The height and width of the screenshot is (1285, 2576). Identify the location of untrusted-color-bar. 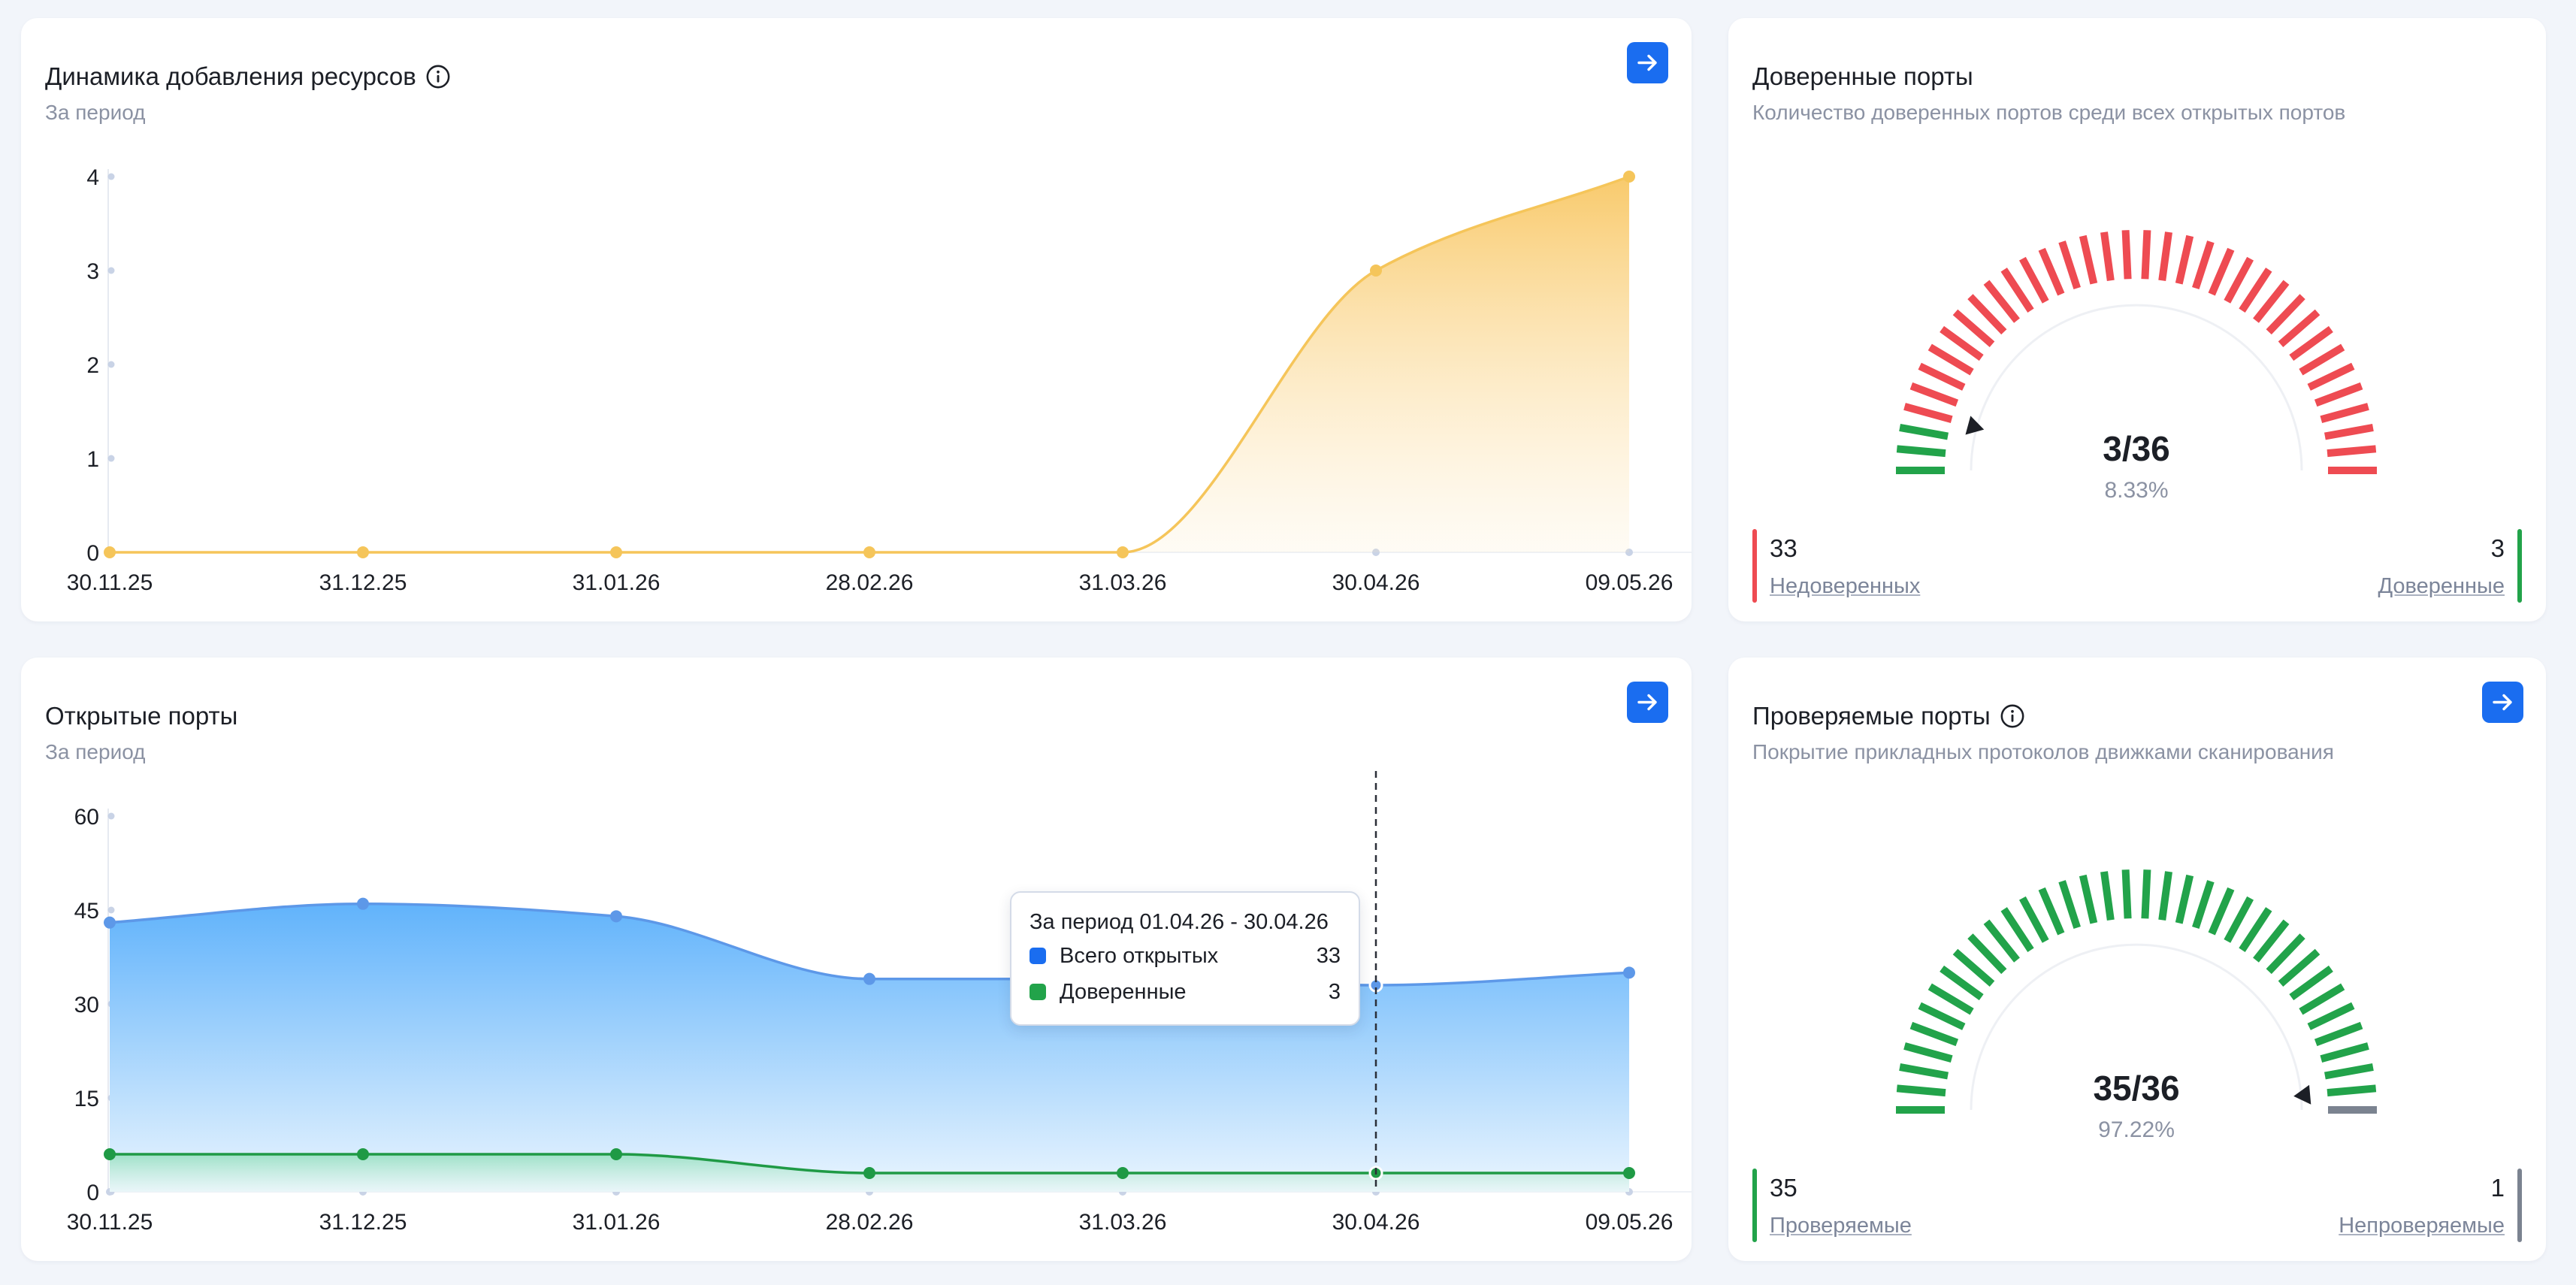
(1755, 566).